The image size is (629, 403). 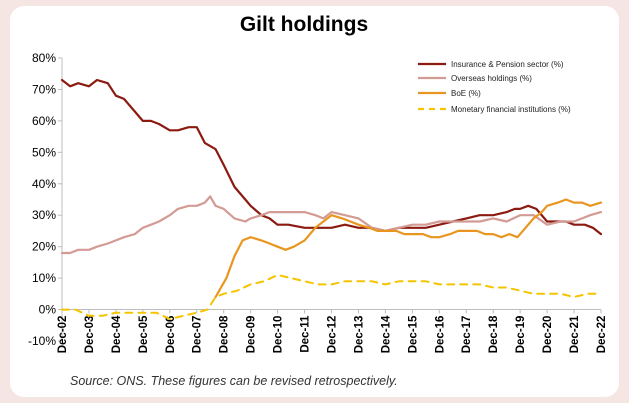 What do you see at coordinates (440, 335) in the screenshot?
I see `x-tick-label: Dec-16` at bounding box center [440, 335].